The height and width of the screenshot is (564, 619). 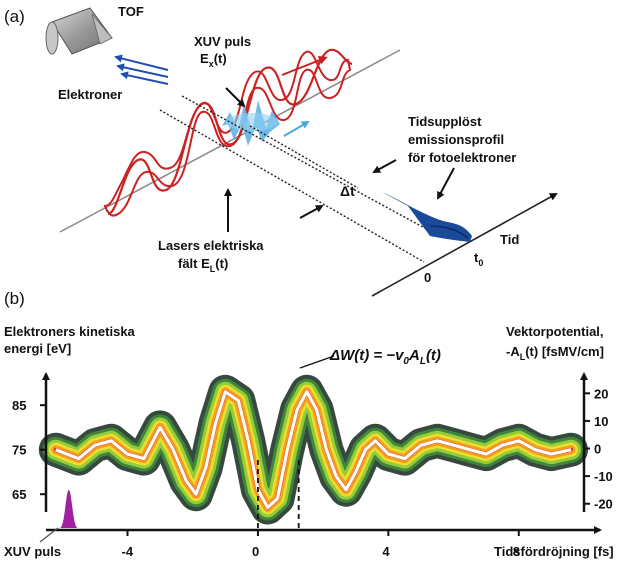 What do you see at coordinates (347, 191) in the screenshot?
I see `delta-t-label: Δt` at bounding box center [347, 191].